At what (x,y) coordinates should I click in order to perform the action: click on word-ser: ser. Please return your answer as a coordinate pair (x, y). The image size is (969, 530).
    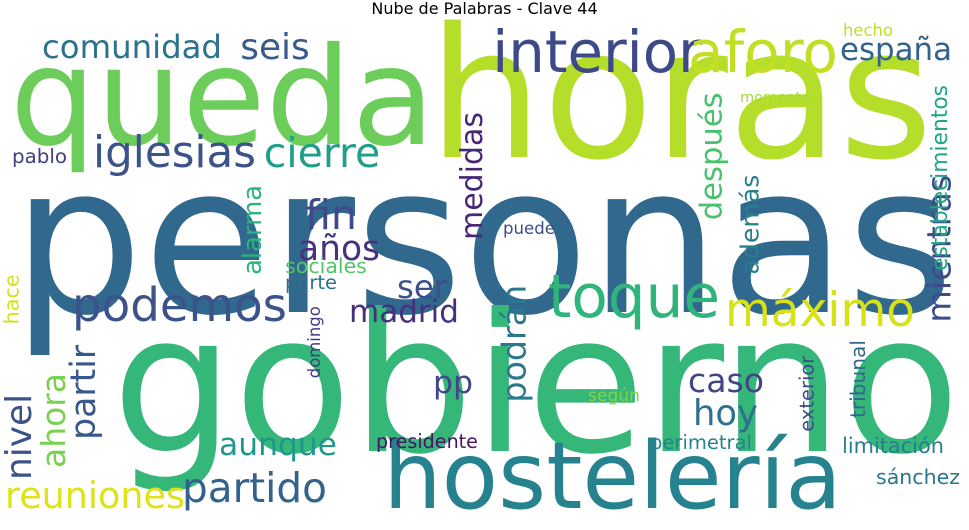
    Looking at the image, I should click on (422, 286).